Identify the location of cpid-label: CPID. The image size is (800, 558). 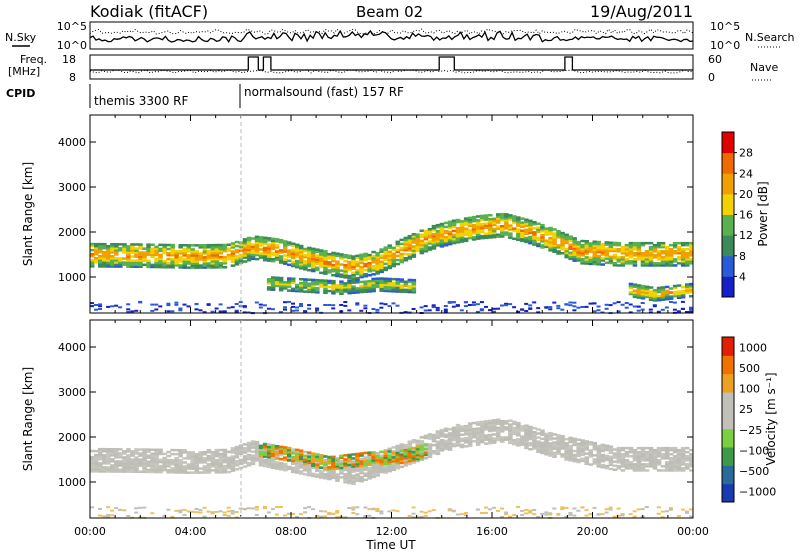
(20, 93).